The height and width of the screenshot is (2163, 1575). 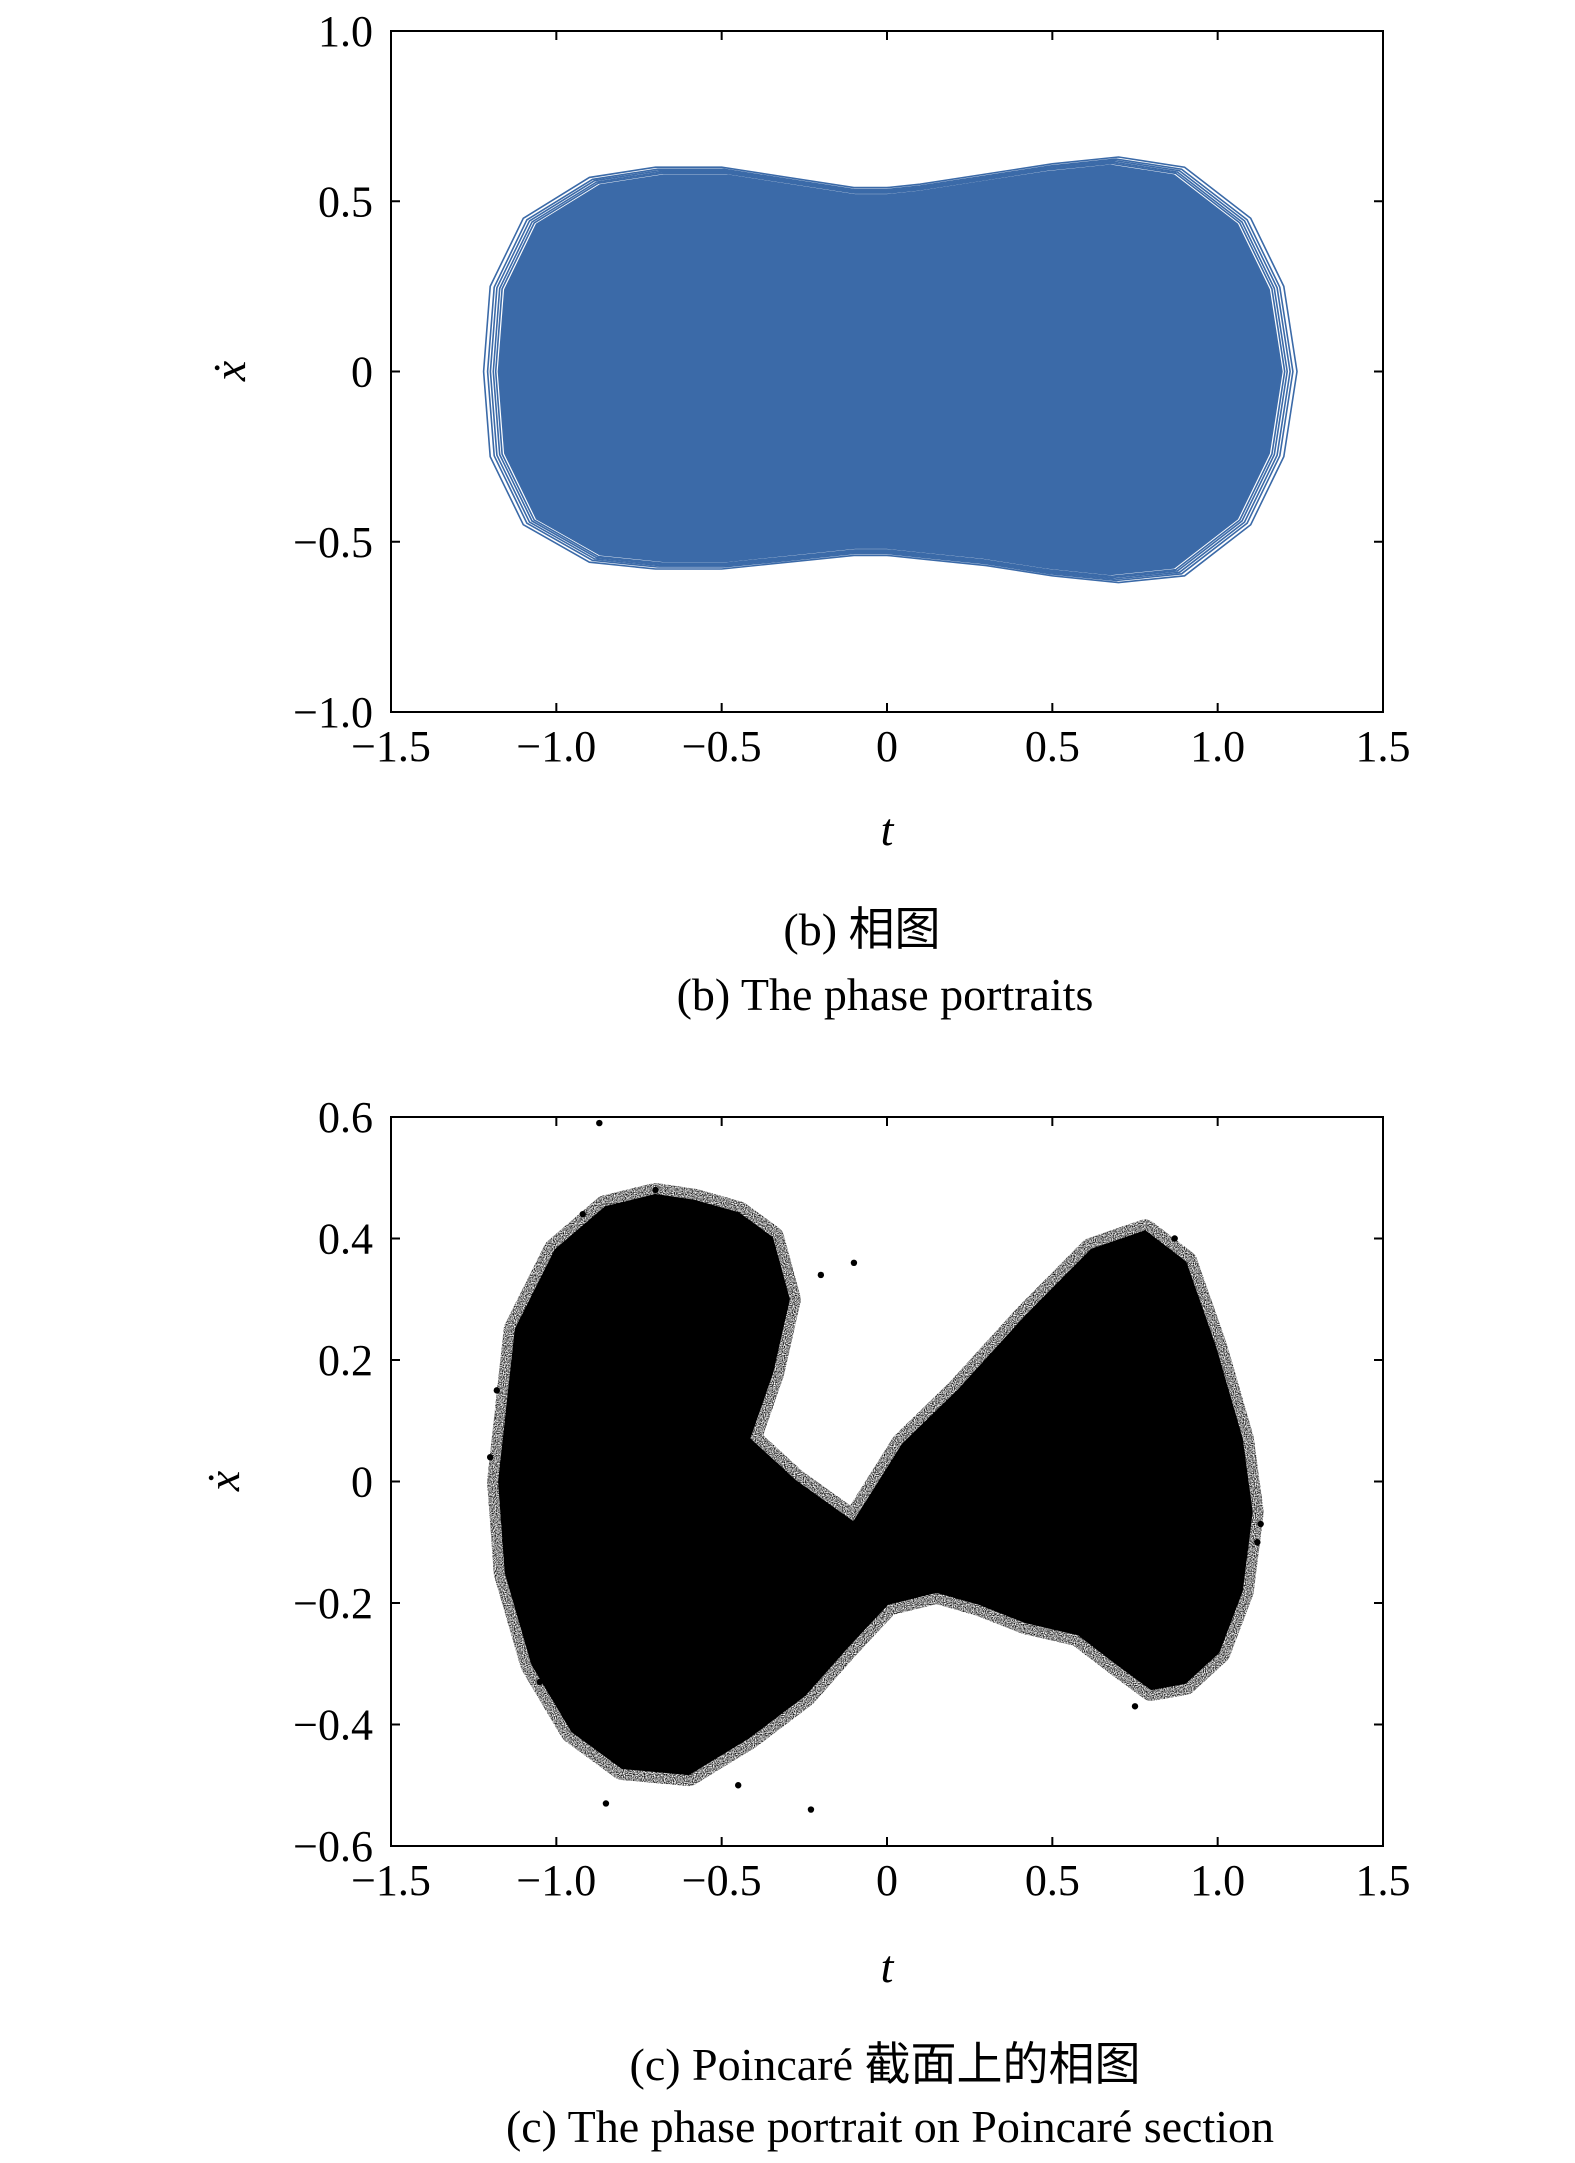 What do you see at coordinates (345, 31) in the screenshot?
I see `y-tick-label: 1.0` at bounding box center [345, 31].